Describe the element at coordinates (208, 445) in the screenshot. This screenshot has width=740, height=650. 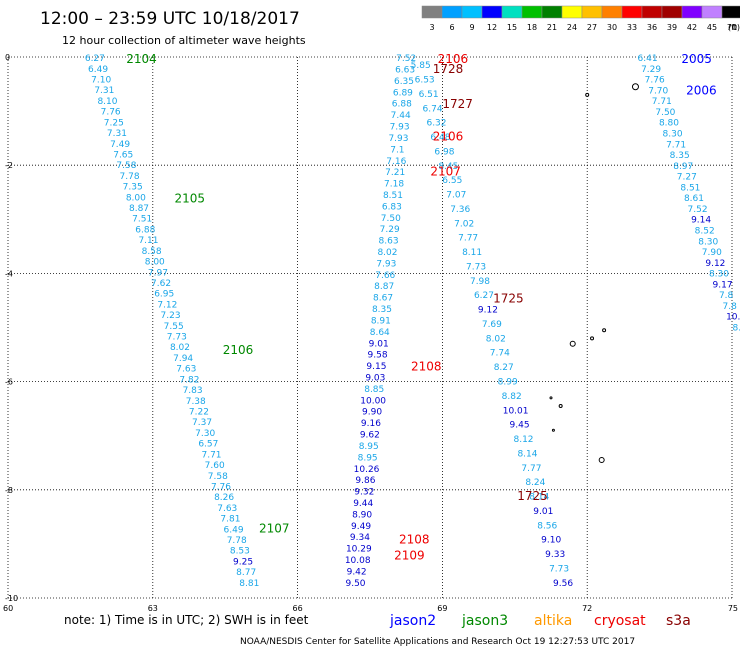
I see `swh-value: 6.57` at that location.